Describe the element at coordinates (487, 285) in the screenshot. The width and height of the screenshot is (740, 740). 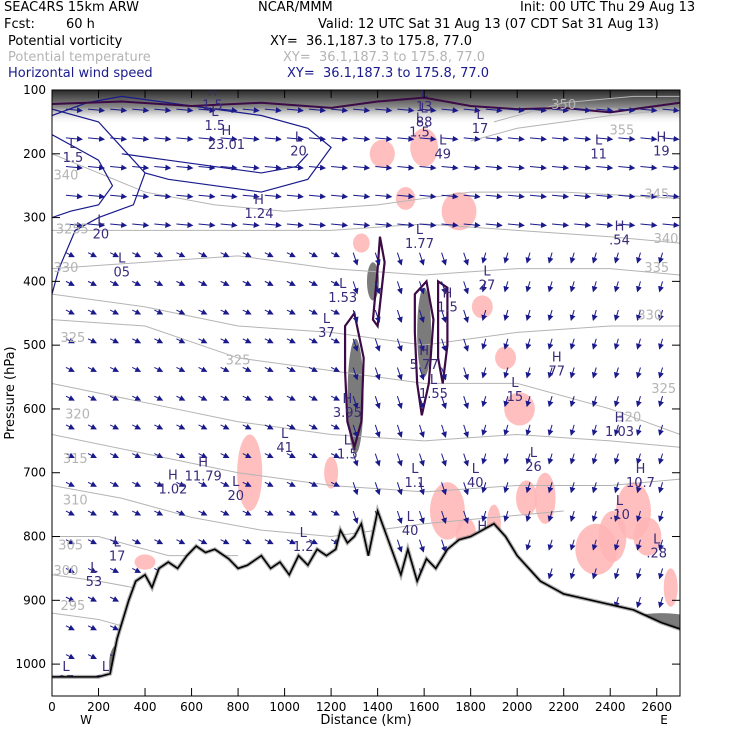
I see `pv-extremum-value-16: 27` at that location.